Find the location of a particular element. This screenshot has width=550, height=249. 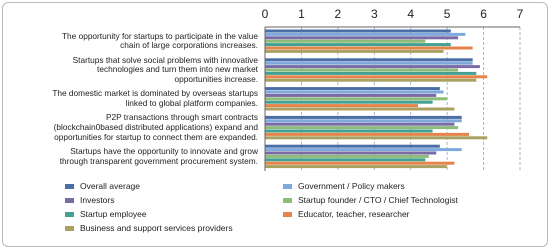

legend-label: Overall average is located at coordinates (110, 186).